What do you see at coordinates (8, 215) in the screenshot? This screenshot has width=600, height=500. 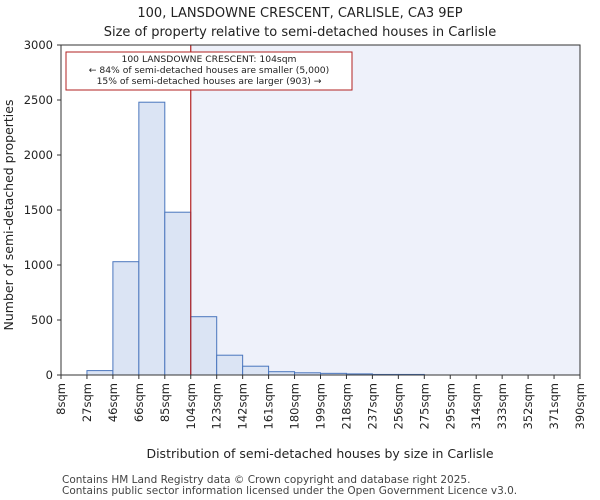 I see `y-axis-label: Number of semi-detached properties` at bounding box center [8, 215].